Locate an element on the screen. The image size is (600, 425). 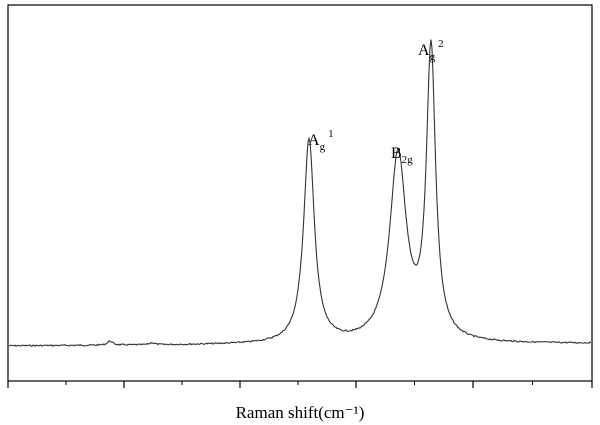
x-axis-ticks is located at coordinates (300, 384).